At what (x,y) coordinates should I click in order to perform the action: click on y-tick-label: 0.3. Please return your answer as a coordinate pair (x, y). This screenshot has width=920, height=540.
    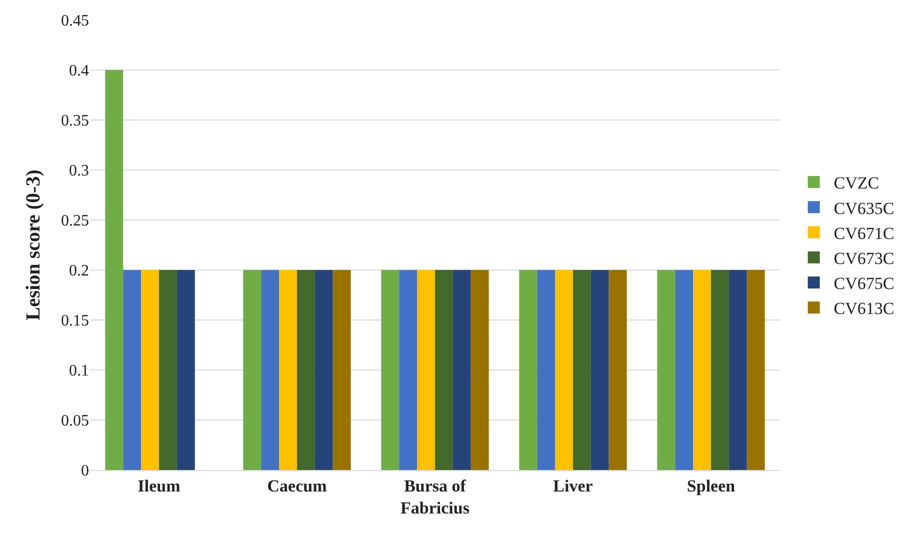
    Looking at the image, I should click on (79, 171).